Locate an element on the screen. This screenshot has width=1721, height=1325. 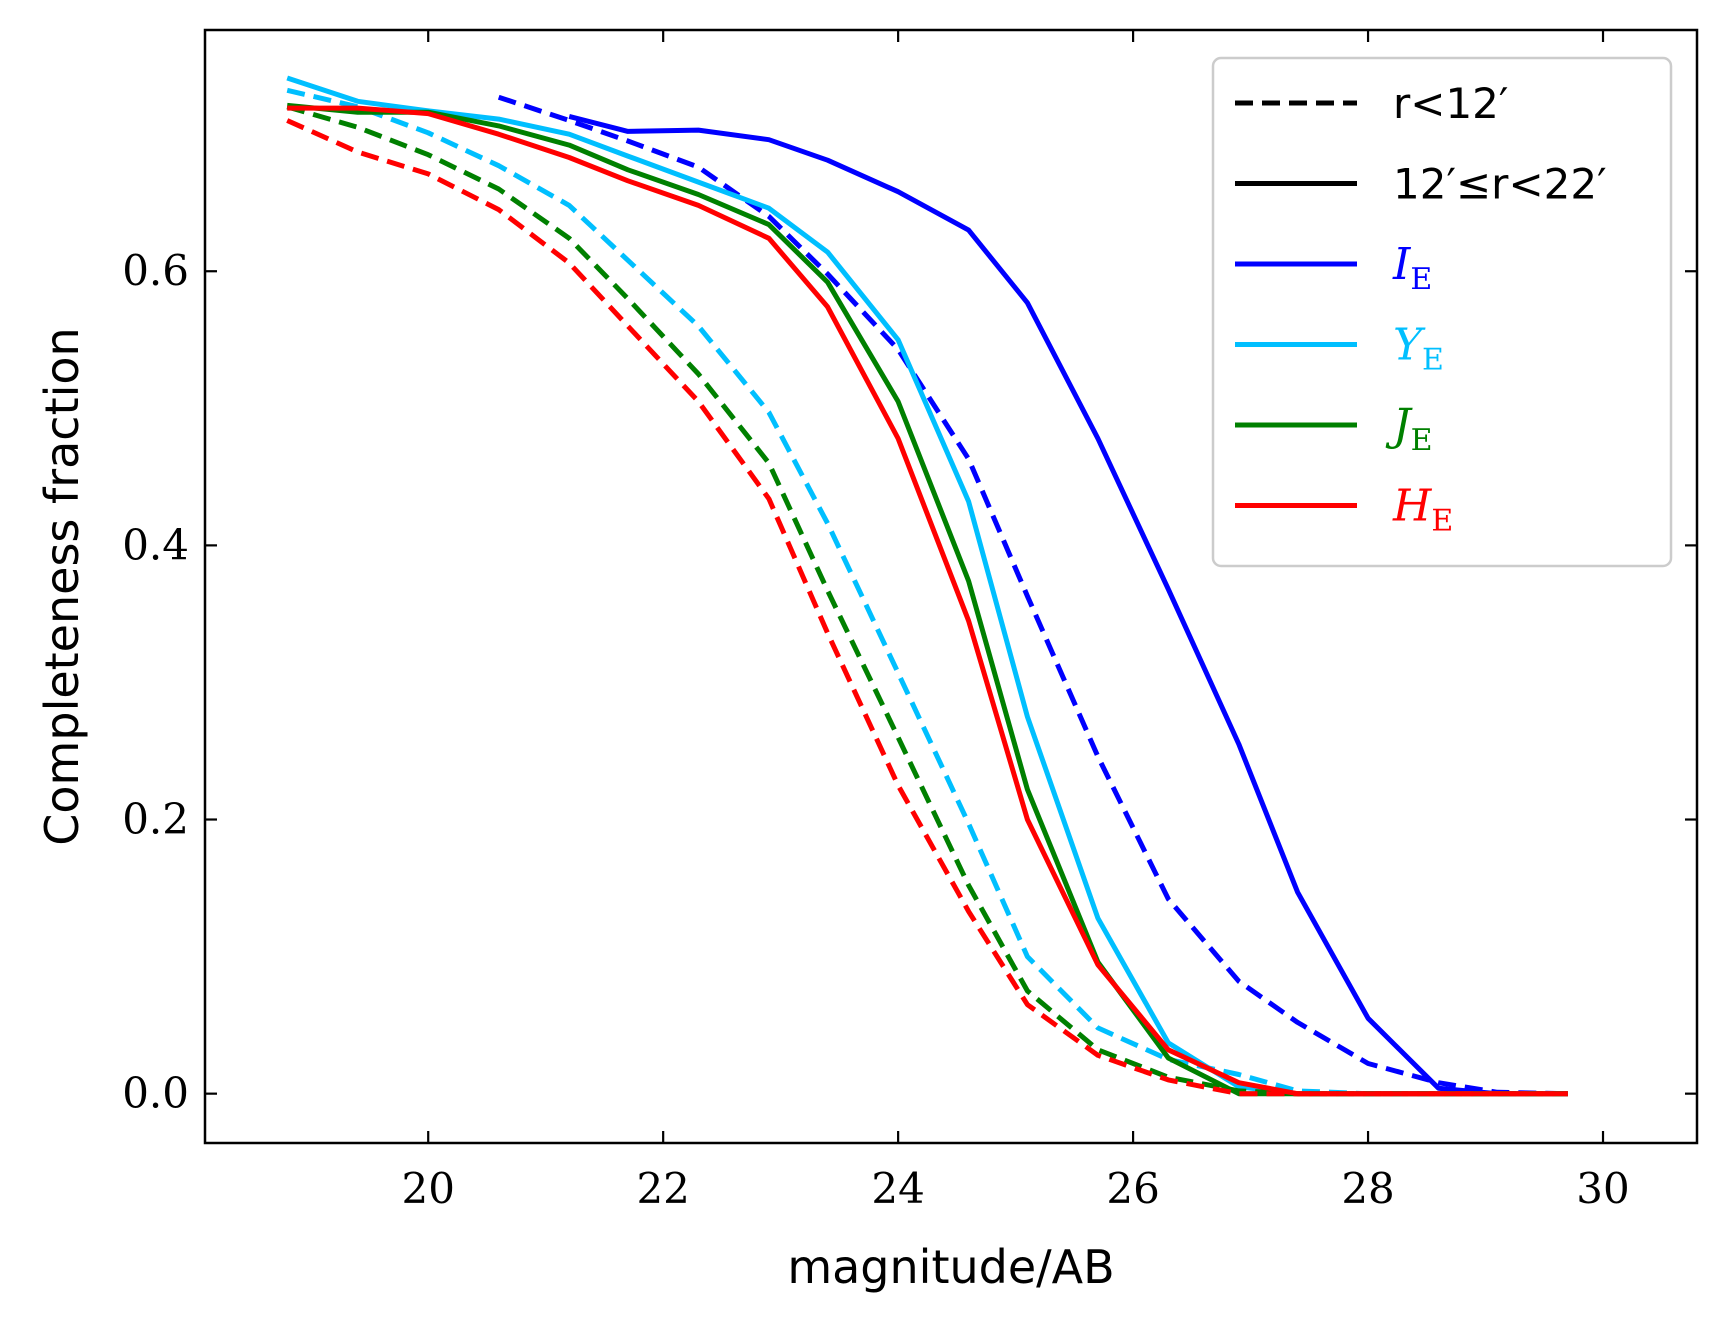
legend-label: YE is located at coordinates (1418, 349).